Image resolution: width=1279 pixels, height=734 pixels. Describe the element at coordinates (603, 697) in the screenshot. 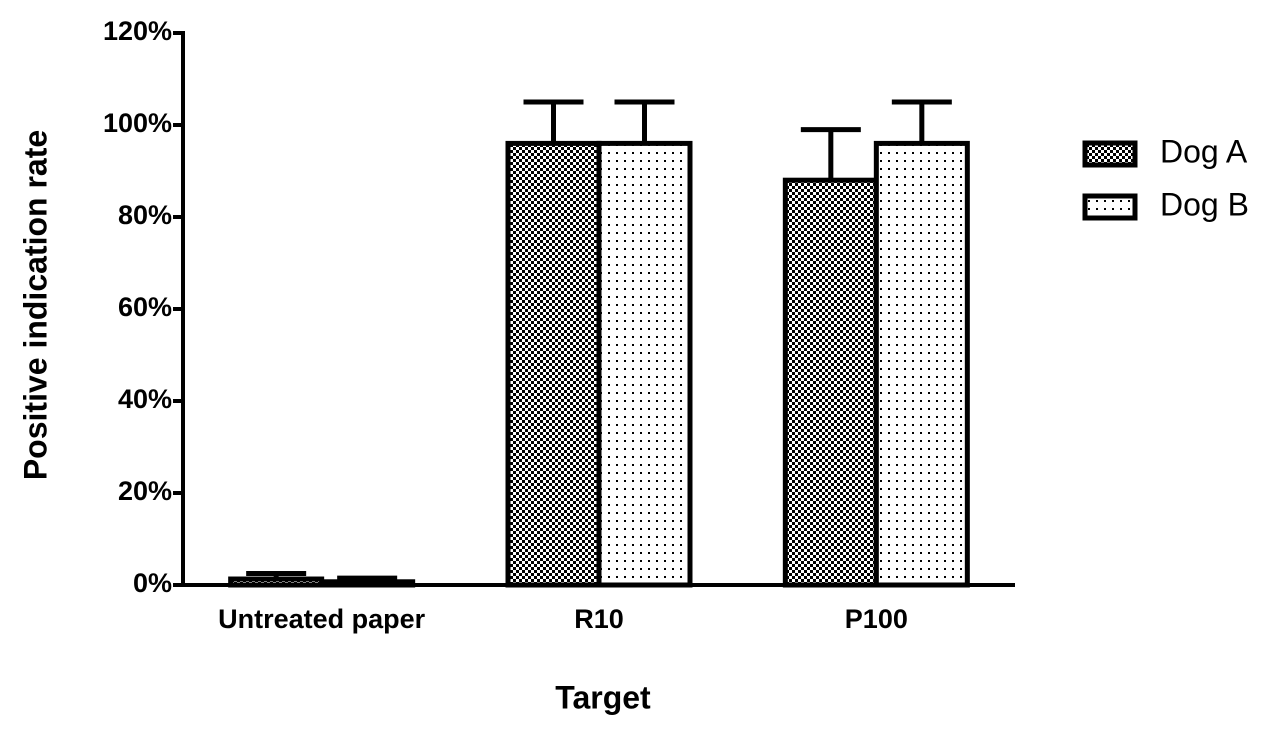

I see `x-axis-title: Target` at that location.